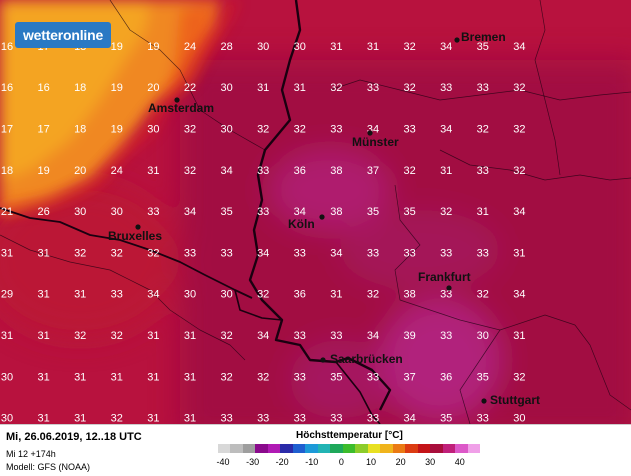  What do you see at coordinates (515, 400) in the screenshot?
I see `city-label-stuttgart: Stuttgart` at bounding box center [515, 400].